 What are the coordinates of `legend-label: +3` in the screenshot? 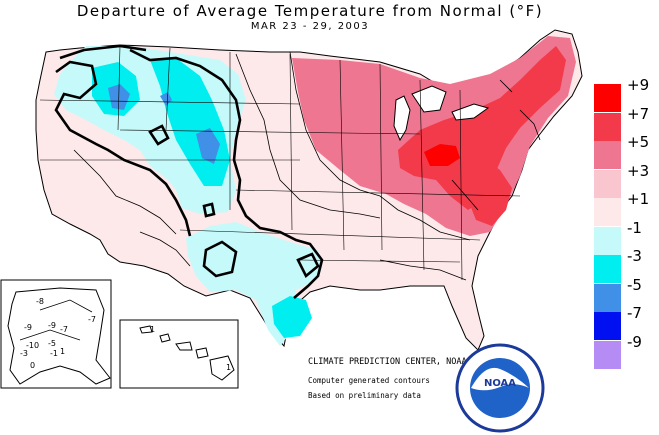 It's located at (638, 170).